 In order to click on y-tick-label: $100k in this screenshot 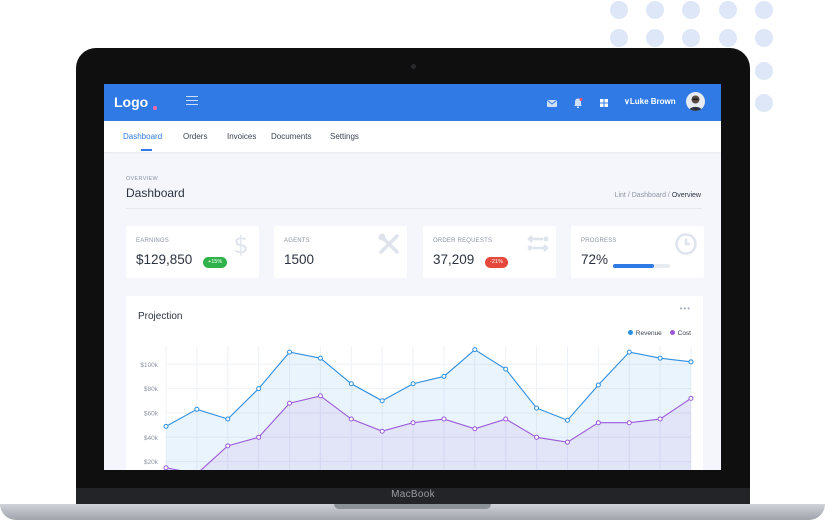, I will do `click(149, 365)`.